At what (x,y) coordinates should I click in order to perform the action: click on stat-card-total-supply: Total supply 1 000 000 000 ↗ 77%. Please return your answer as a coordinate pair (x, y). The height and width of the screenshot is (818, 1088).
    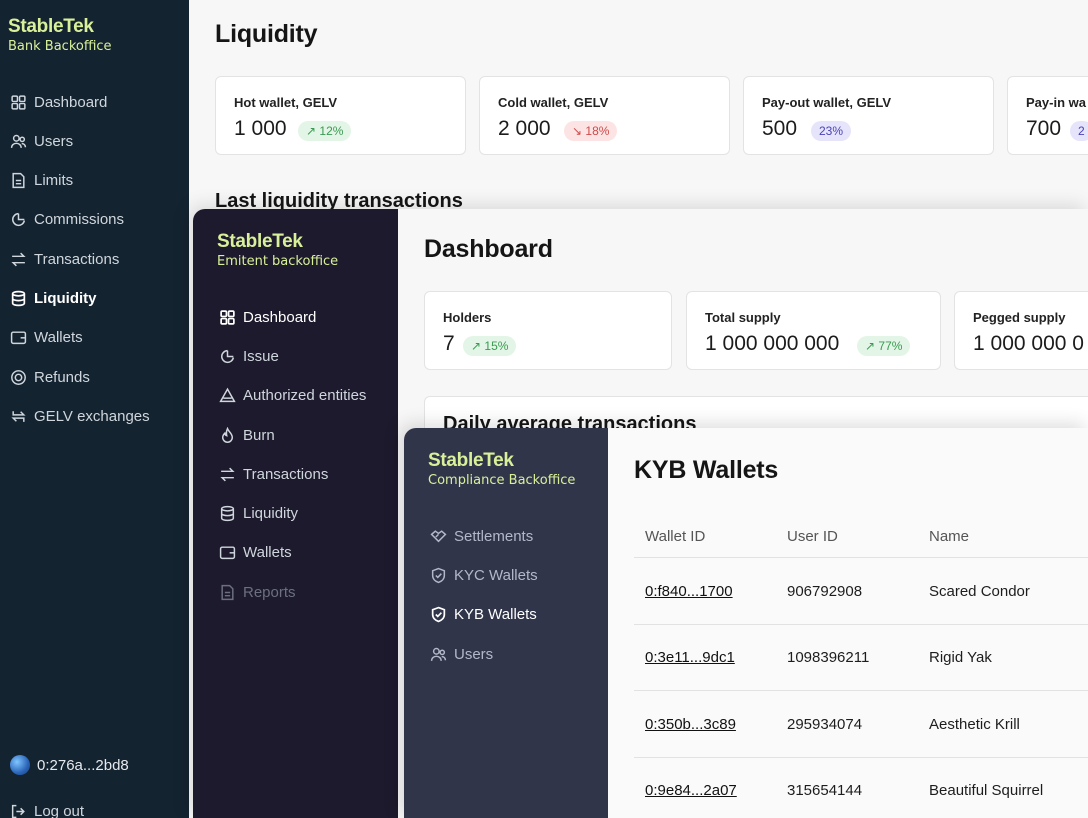
    Looking at the image, I should click on (813, 330).